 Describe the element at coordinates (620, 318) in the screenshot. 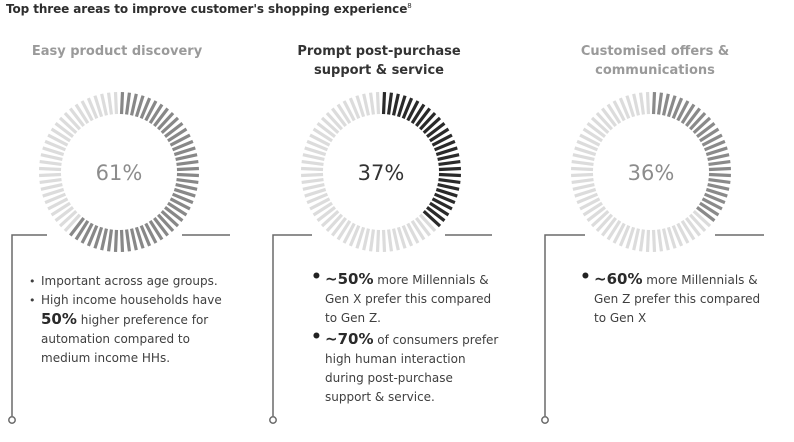

I see `panel-3-bullet-1-line-3: to Gen X` at that location.